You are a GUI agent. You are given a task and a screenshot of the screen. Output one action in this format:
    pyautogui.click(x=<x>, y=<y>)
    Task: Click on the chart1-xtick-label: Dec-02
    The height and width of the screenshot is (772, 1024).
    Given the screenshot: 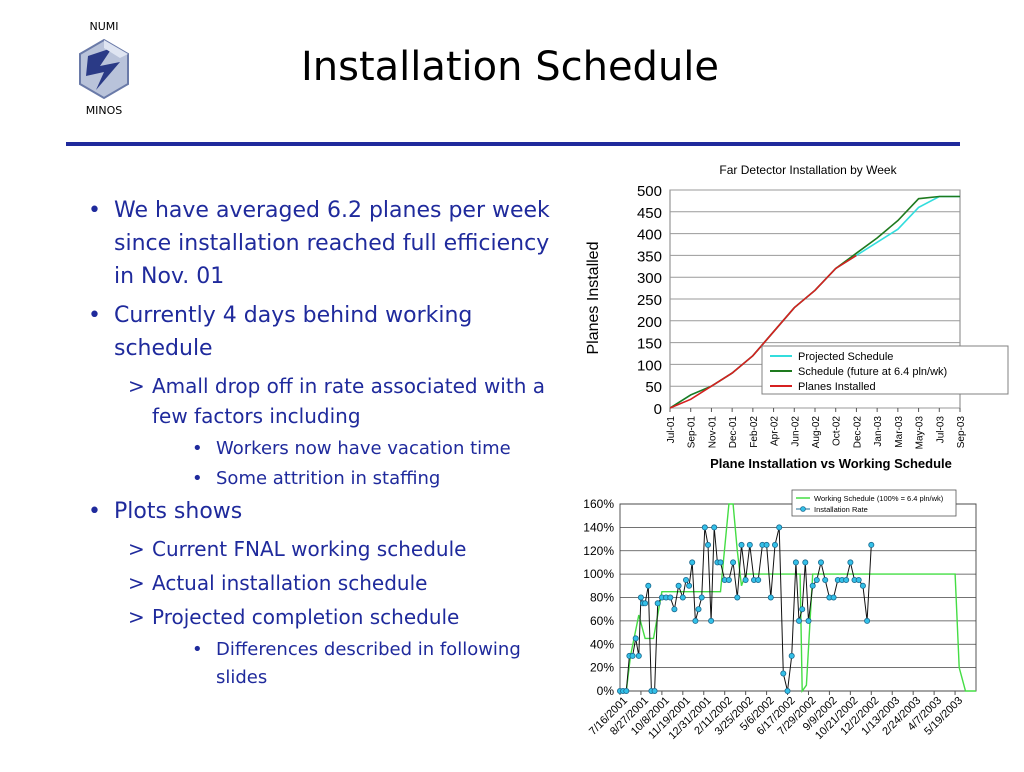 What is the action you would take?
    pyautogui.click(x=857, y=432)
    